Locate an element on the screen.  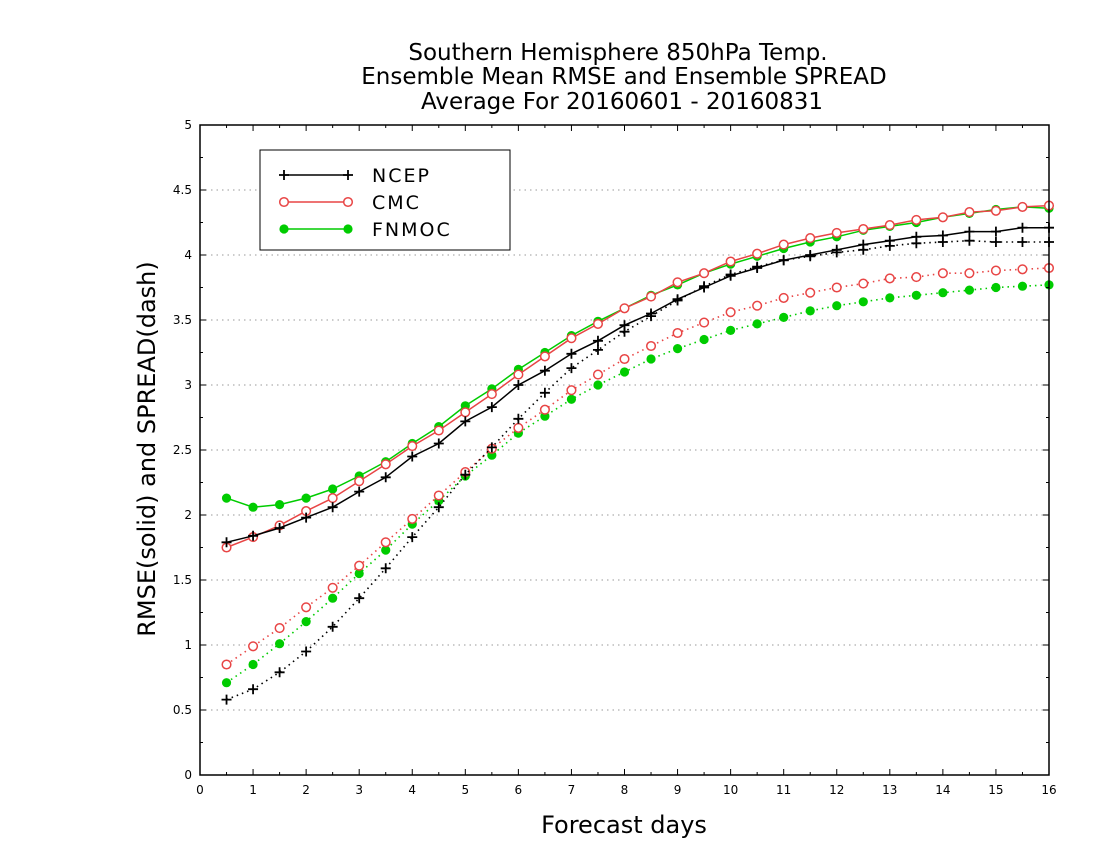
x-tick-label: 11 is located at coordinates (783, 790).